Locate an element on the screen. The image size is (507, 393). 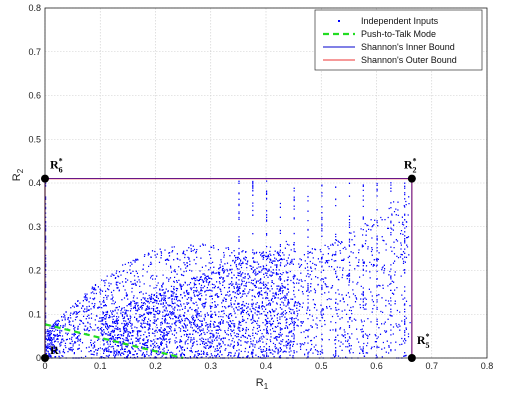
x-tick-labels: 0 0.1 0.2 0.3 0.4 0.5 0.6 0.7 0.8 is located at coordinates (267, 366).